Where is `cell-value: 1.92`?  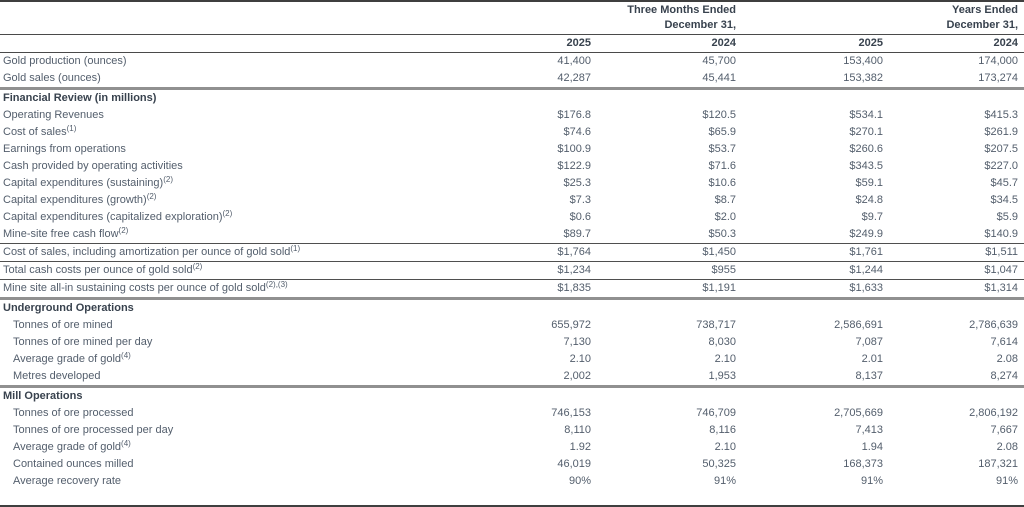
cell-value: 1.92 is located at coordinates (580, 446).